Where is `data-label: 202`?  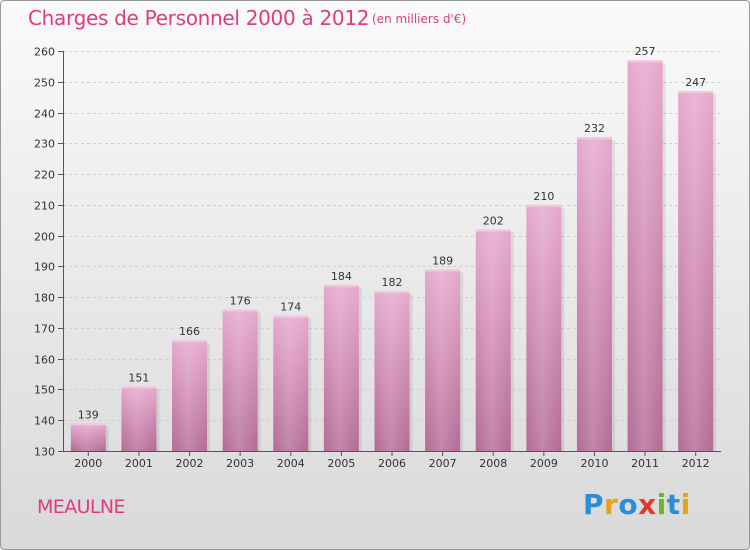 data-label: 202 is located at coordinates (493, 220).